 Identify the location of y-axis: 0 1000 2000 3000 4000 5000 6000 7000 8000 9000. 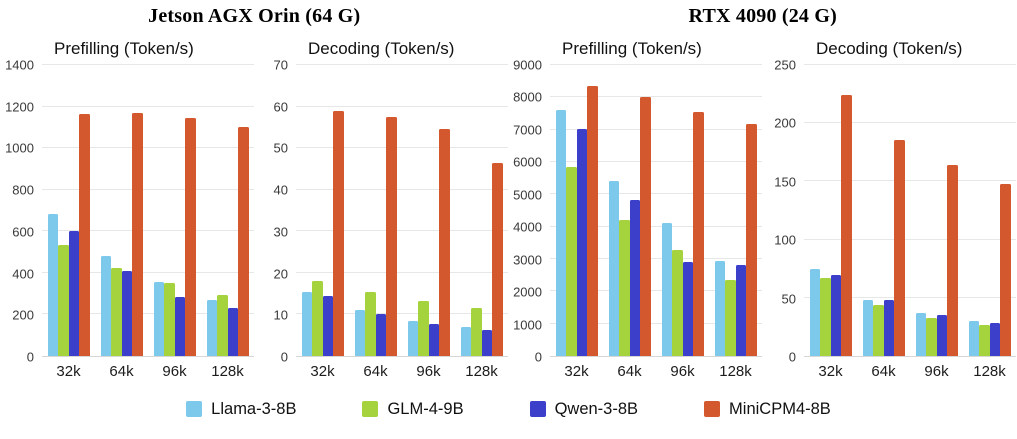
(529, 211).